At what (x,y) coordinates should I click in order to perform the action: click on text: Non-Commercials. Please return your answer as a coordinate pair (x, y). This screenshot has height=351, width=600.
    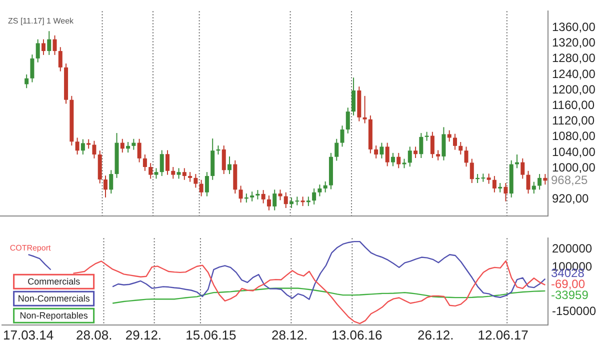
    Looking at the image, I should click on (54, 299).